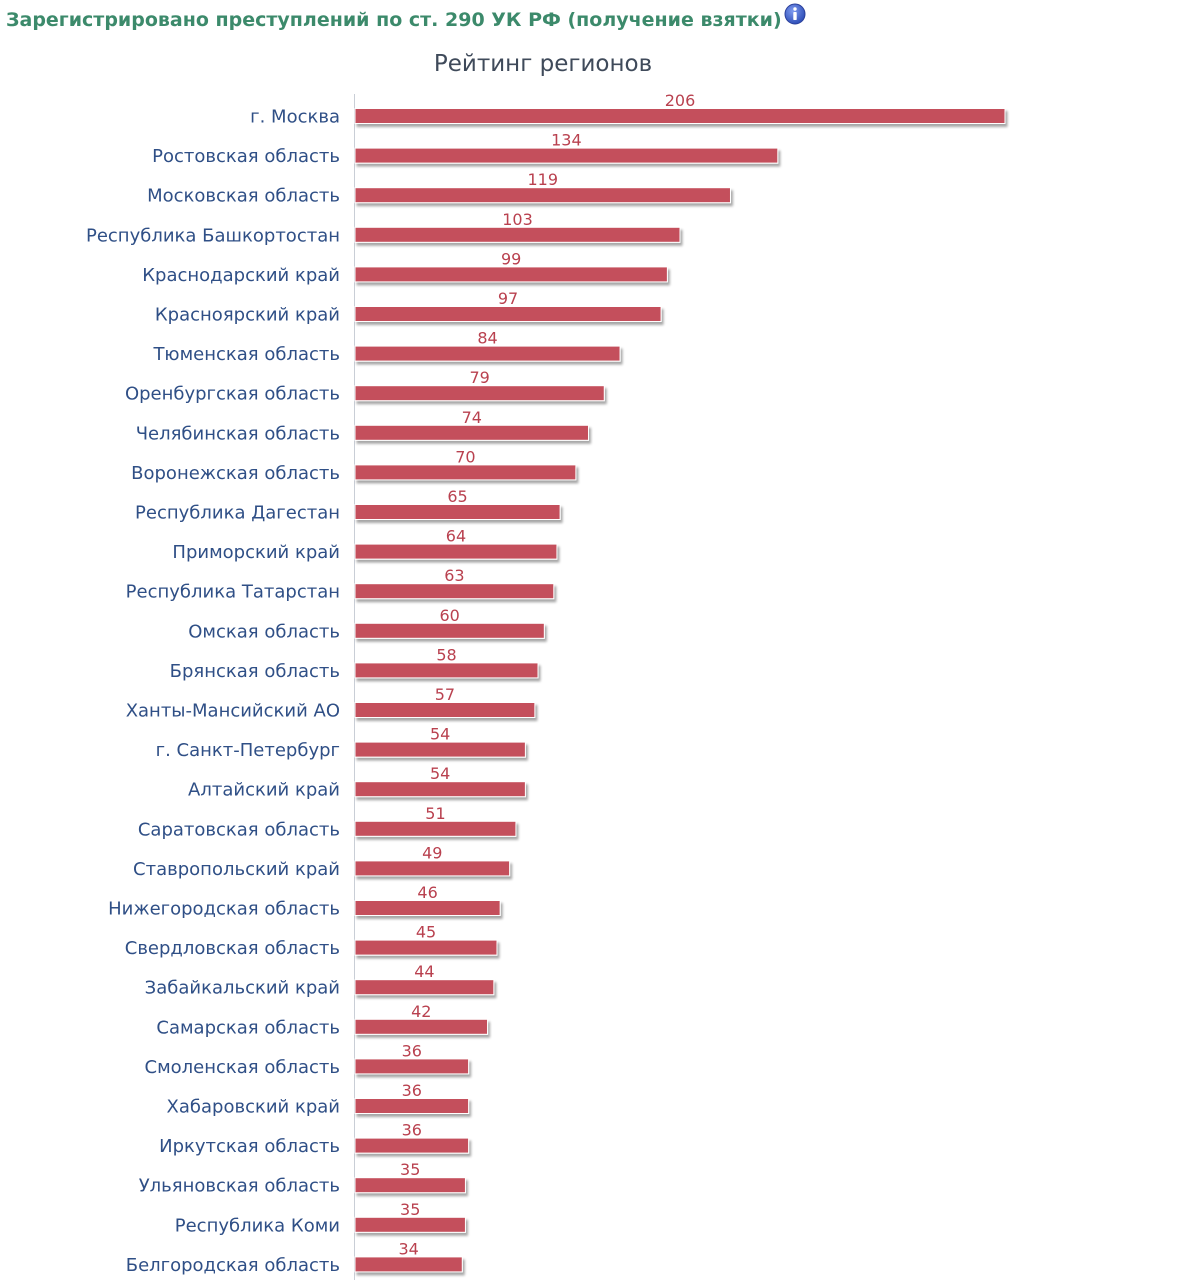  I want to click on bar-row: Ростовская область 134, so click(465, 149).